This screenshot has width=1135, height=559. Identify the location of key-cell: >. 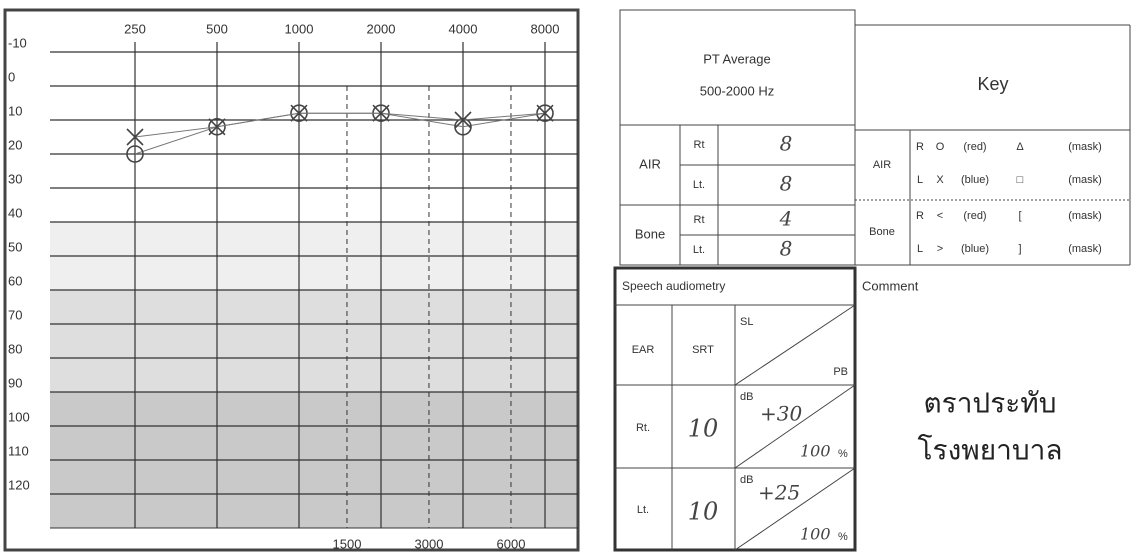
(940, 249).